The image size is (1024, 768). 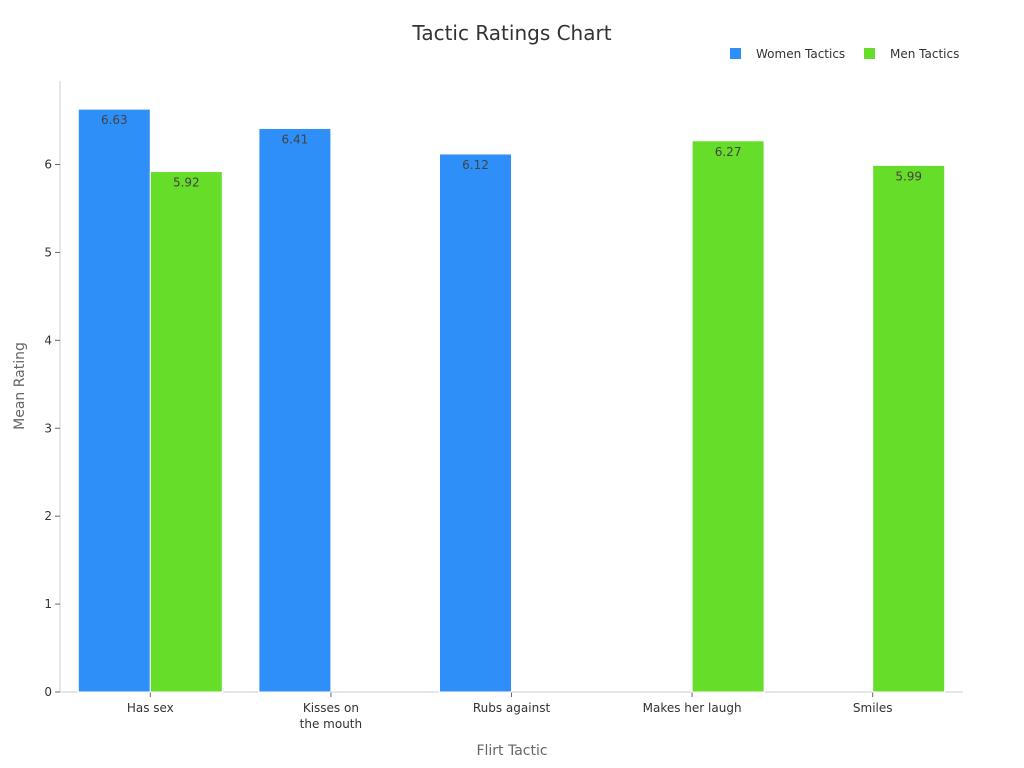 What do you see at coordinates (728, 152) in the screenshot?
I see `data-label: 6.27` at bounding box center [728, 152].